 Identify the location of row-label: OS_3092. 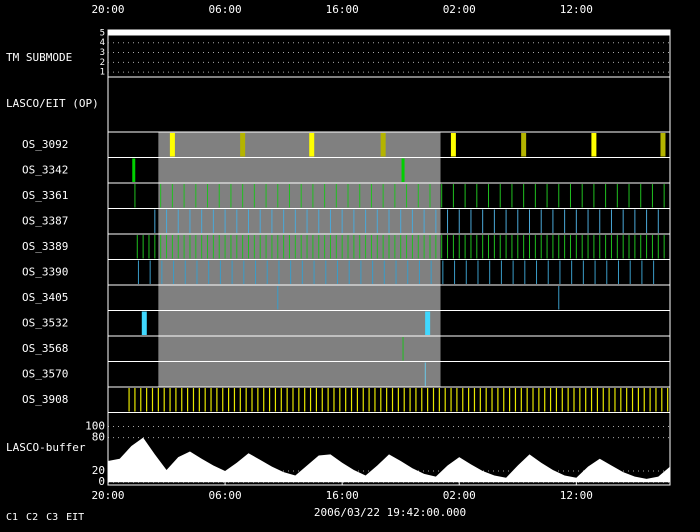
(45, 144).